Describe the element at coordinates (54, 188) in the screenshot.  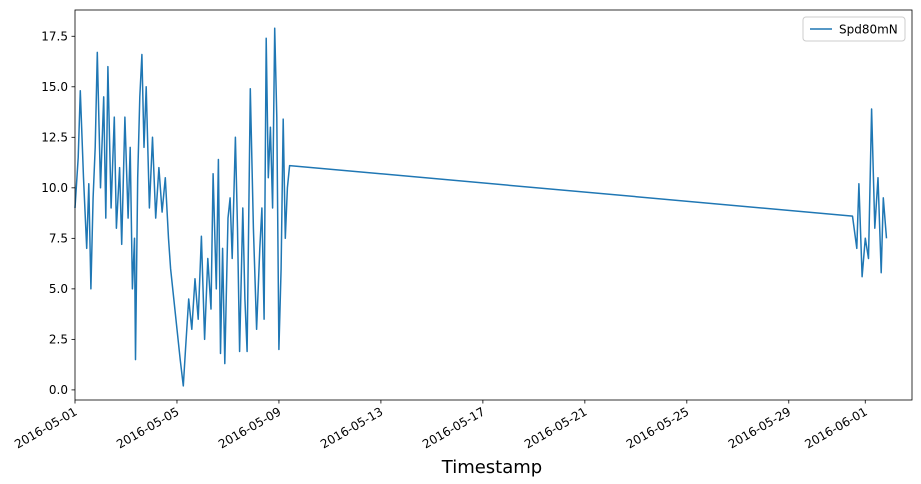
I see `y-tick-label: 10.0` at that location.